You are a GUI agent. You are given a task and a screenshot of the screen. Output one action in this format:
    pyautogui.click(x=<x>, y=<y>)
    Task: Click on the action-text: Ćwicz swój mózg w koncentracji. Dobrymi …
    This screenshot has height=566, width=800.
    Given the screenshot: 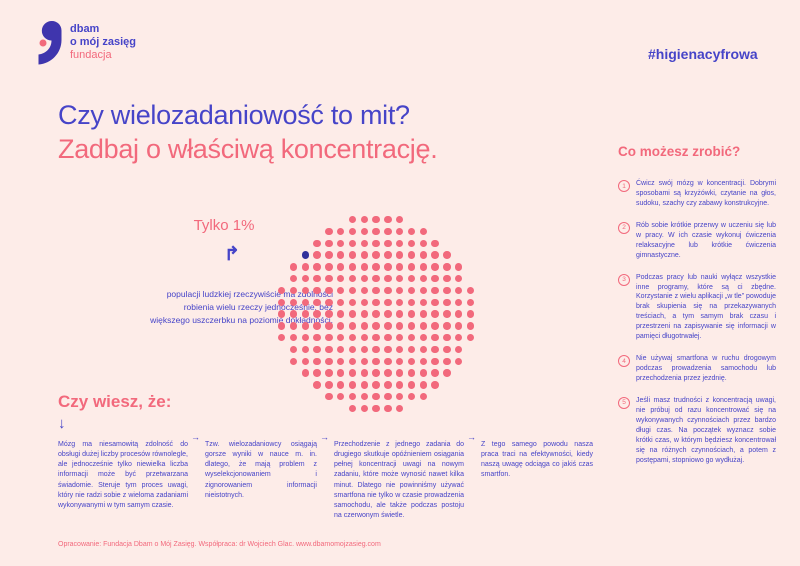 What is the action you would take?
    pyautogui.click(x=706, y=193)
    